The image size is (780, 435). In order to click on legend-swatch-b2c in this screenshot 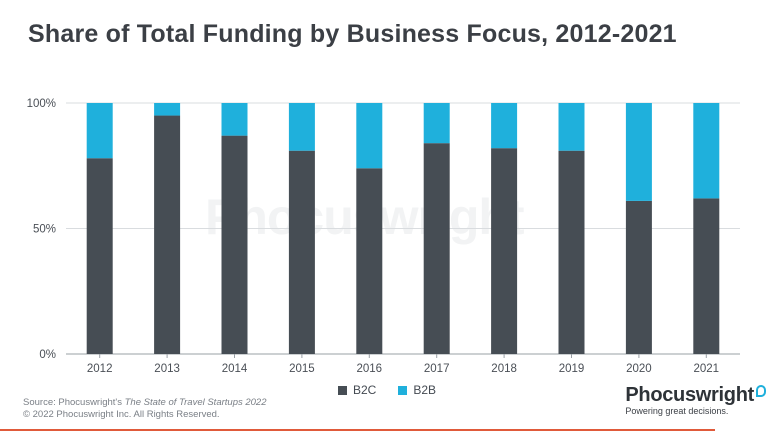, I will do `click(342, 390)`.